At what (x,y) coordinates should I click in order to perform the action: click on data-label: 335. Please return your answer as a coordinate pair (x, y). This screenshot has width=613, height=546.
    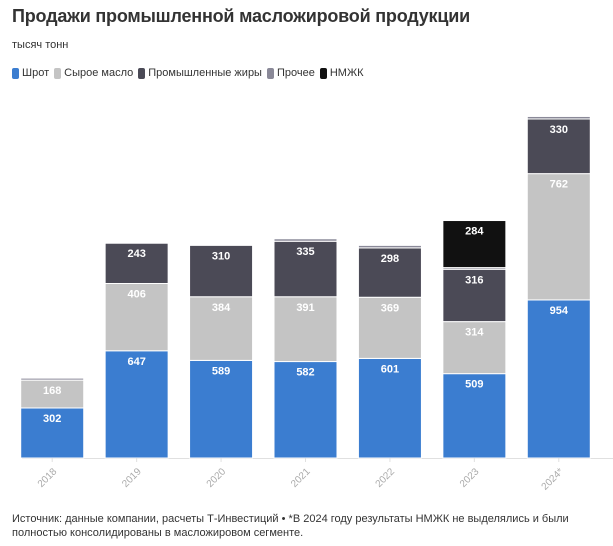
    Looking at the image, I should click on (305, 252).